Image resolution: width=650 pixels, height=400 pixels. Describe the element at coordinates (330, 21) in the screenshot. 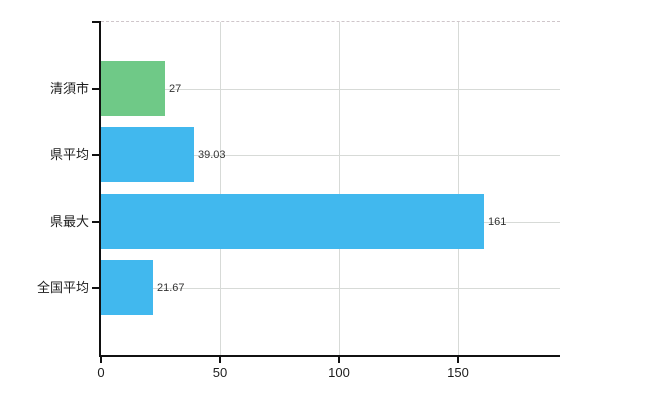

I see `plot-top-border` at that location.